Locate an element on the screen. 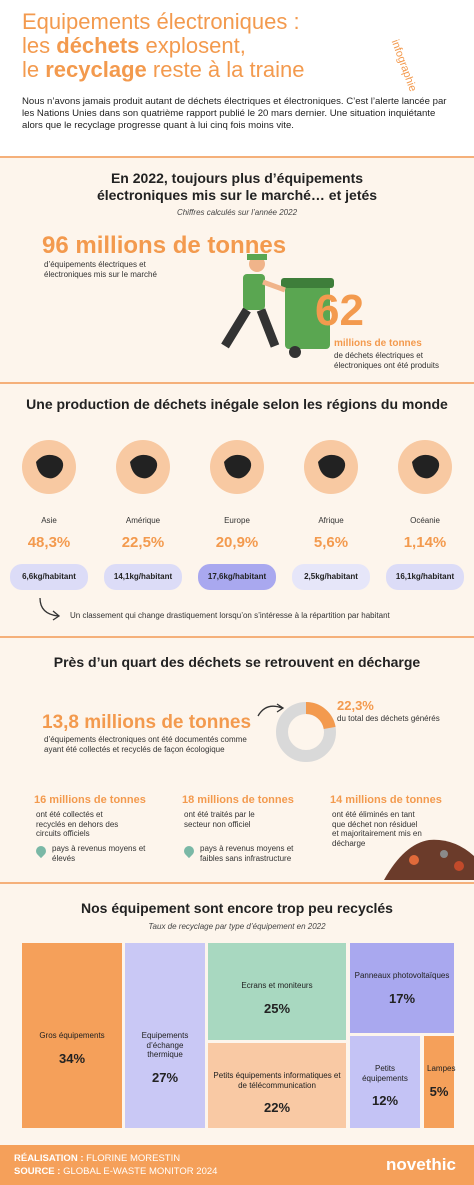 This screenshot has width=474, height=1185. treemap-cell: Equipements d’échange thermique 27% is located at coordinates (165, 1035).